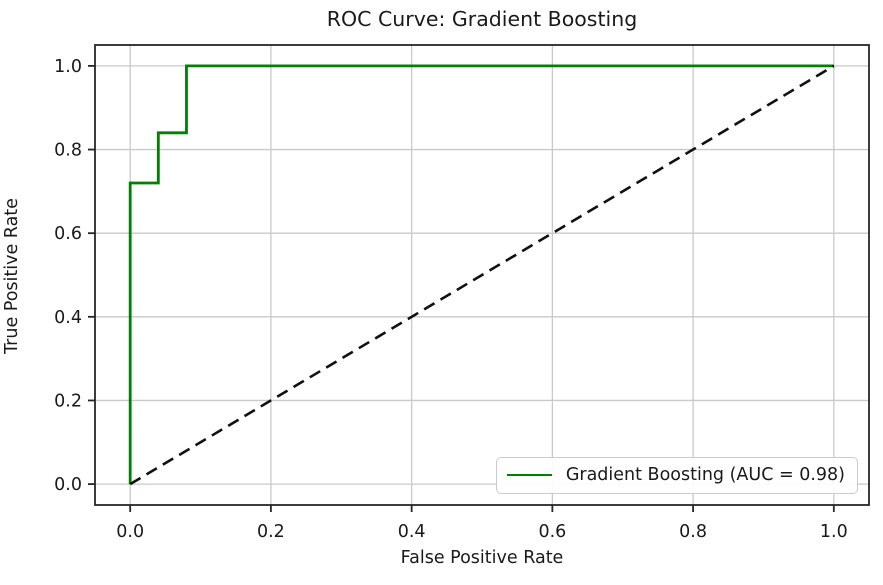 This screenshot has height=585, width=883. Describe the element at coordinates (412, 532) in the screenshot. I see `x-tick-label: 0.4` at that location.